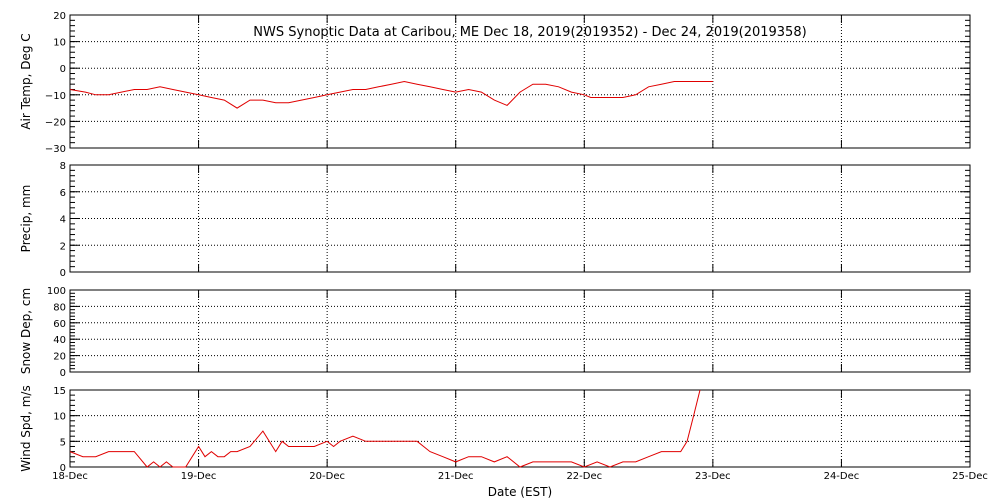 This screenshot has width=1000, height=500. I want to click on airtemp-ytick-label: −10, so click(55, 96).